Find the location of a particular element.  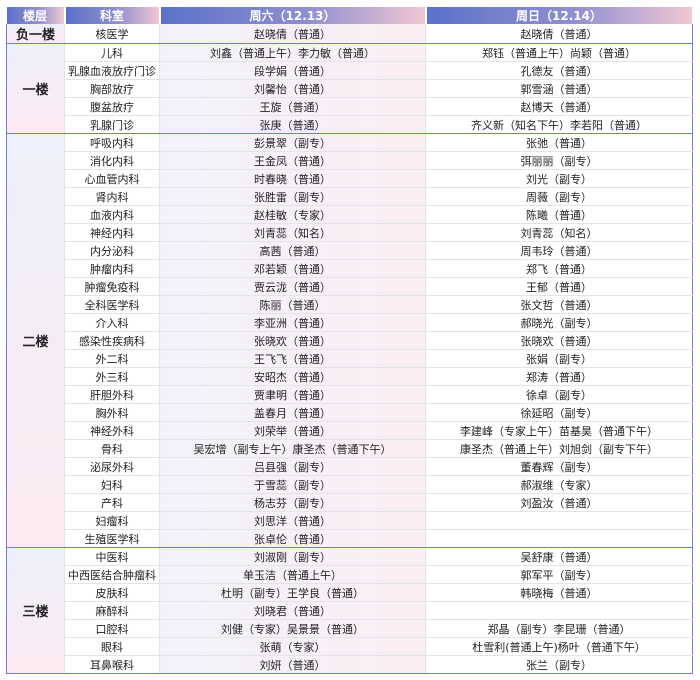

sunday-cell: 郝晓光（副专） is located at coordinates (559, 322).